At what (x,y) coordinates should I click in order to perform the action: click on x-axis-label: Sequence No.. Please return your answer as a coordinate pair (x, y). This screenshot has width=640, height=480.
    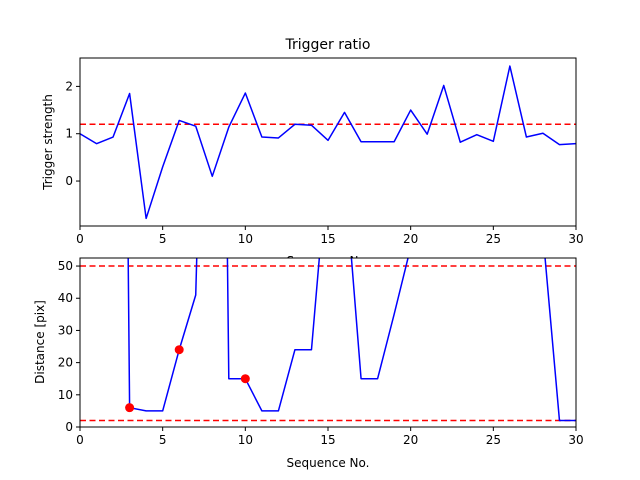
    Looking at the image, I should click on (328, 463).